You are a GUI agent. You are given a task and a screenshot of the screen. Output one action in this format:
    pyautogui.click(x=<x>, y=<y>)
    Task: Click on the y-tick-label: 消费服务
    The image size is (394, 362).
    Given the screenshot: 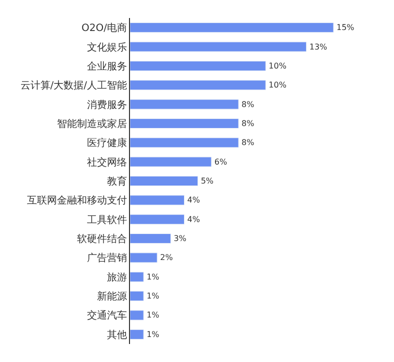 What is the action you would take?
    pyautogui.click(x=107, y=104)
    